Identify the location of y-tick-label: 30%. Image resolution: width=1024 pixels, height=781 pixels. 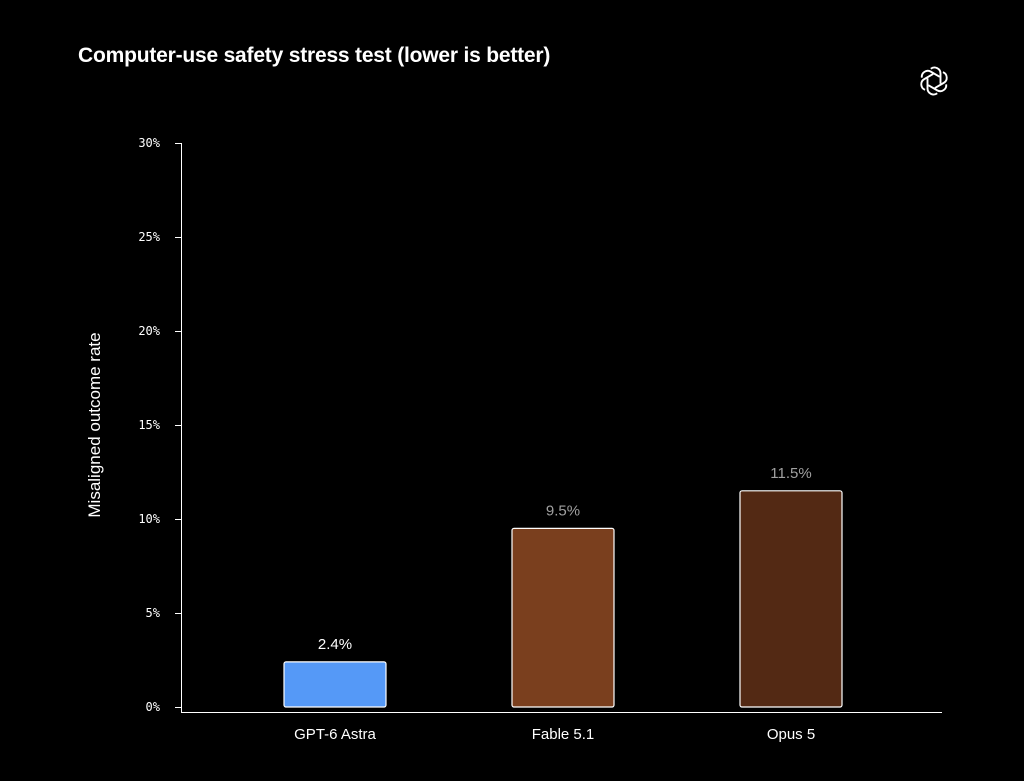
(149, 143).